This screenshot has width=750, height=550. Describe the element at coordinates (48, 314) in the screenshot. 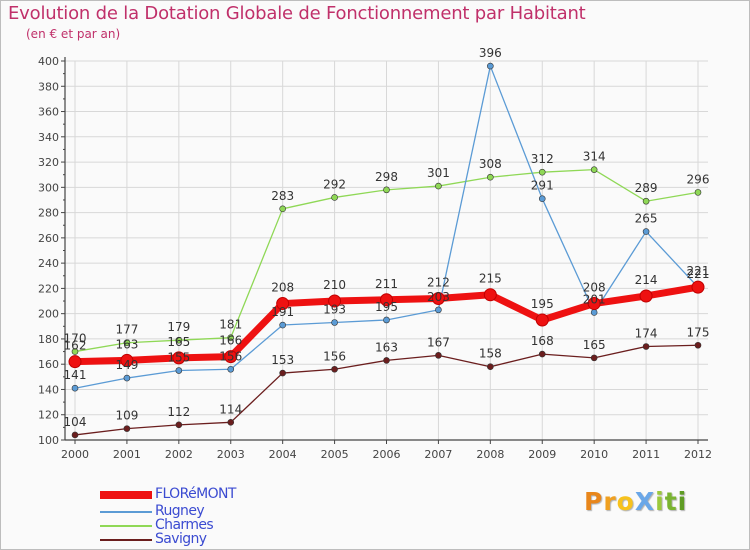

I see `y-tick-label-200: 200` at that location.